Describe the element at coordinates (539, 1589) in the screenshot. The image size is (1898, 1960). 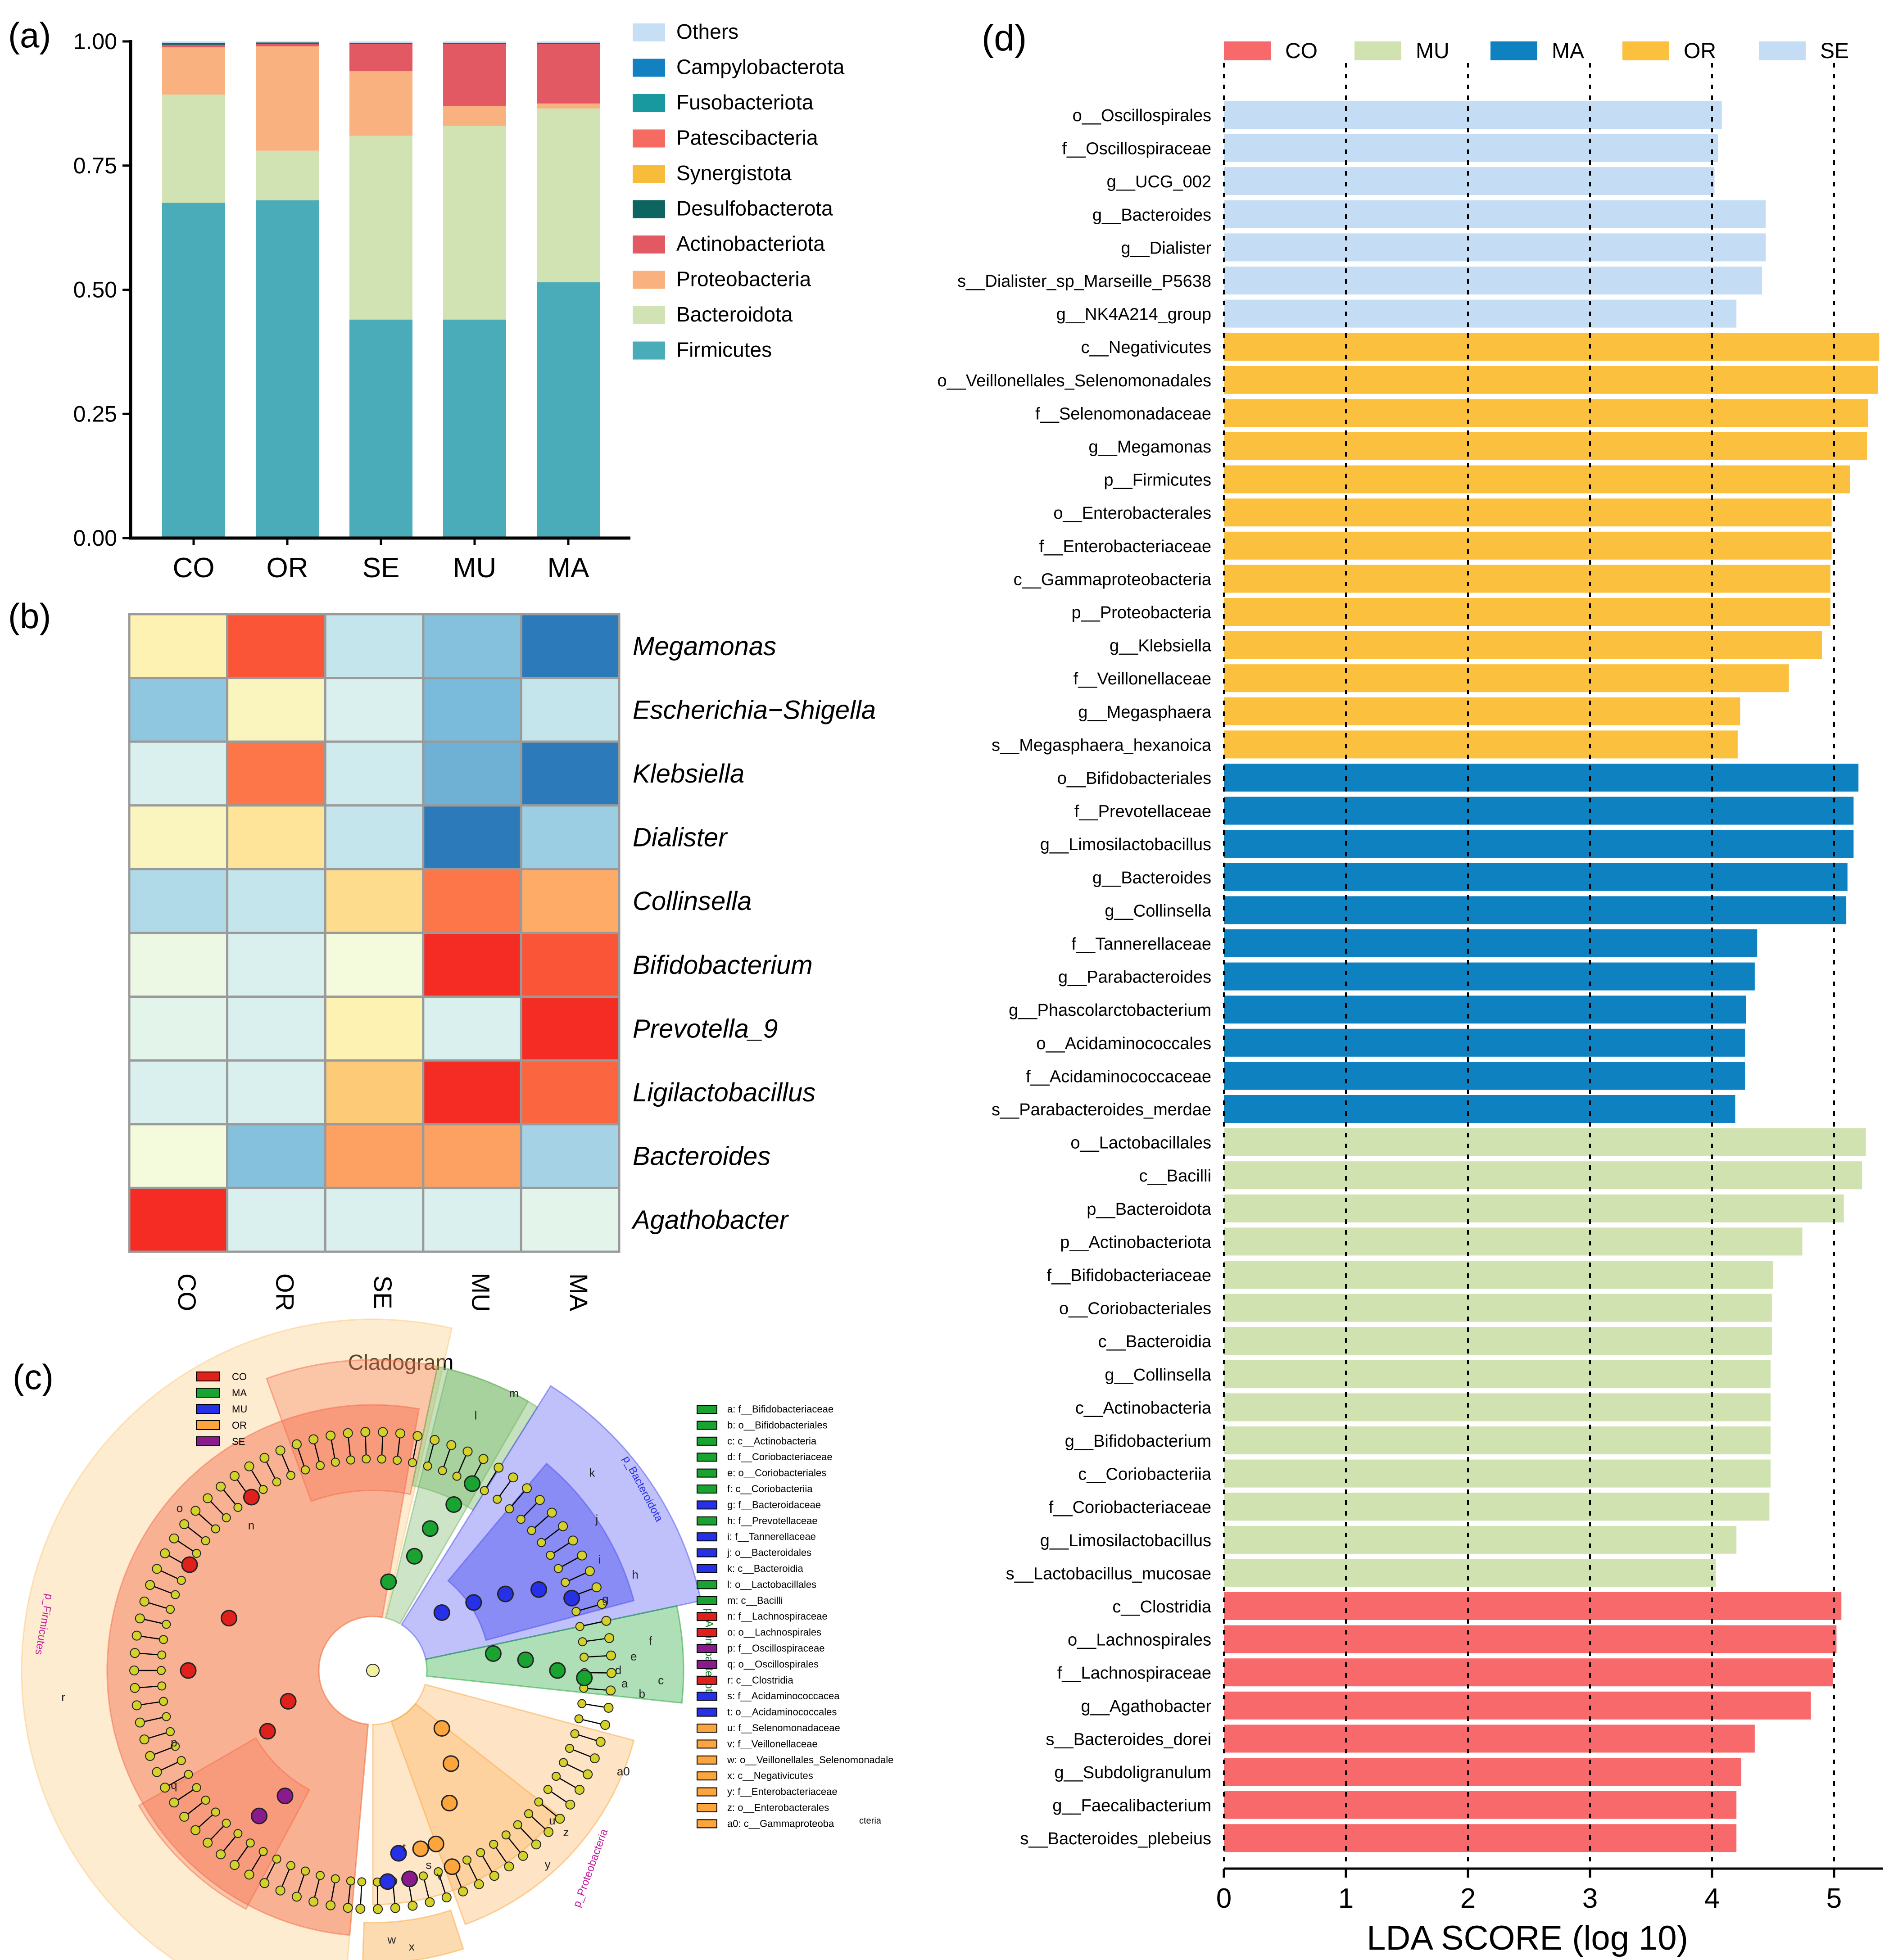
I see `cladogram-node-MU` at that location.